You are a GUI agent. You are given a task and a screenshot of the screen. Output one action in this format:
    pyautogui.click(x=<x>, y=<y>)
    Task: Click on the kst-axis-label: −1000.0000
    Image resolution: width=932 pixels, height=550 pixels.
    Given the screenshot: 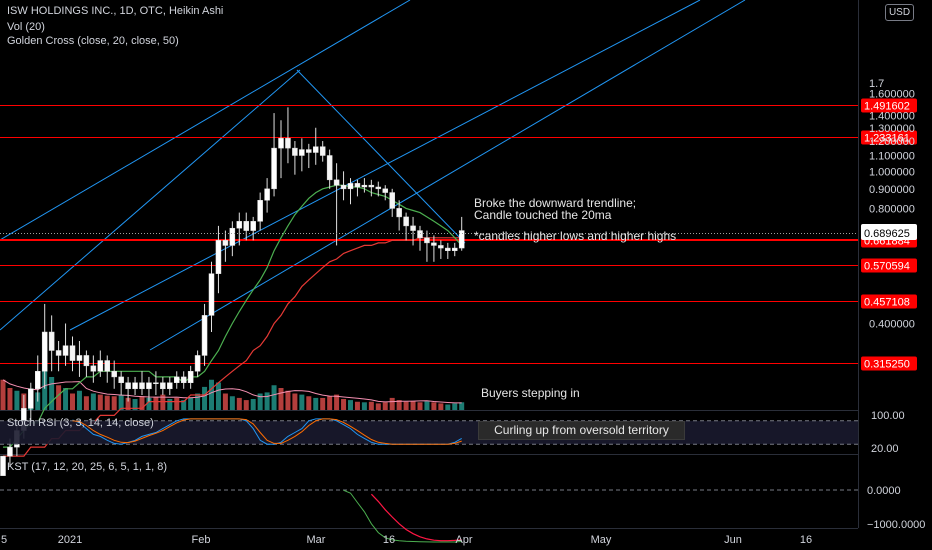 What is the action you would take?
    pyautogui.click(x=896, y=525)
    